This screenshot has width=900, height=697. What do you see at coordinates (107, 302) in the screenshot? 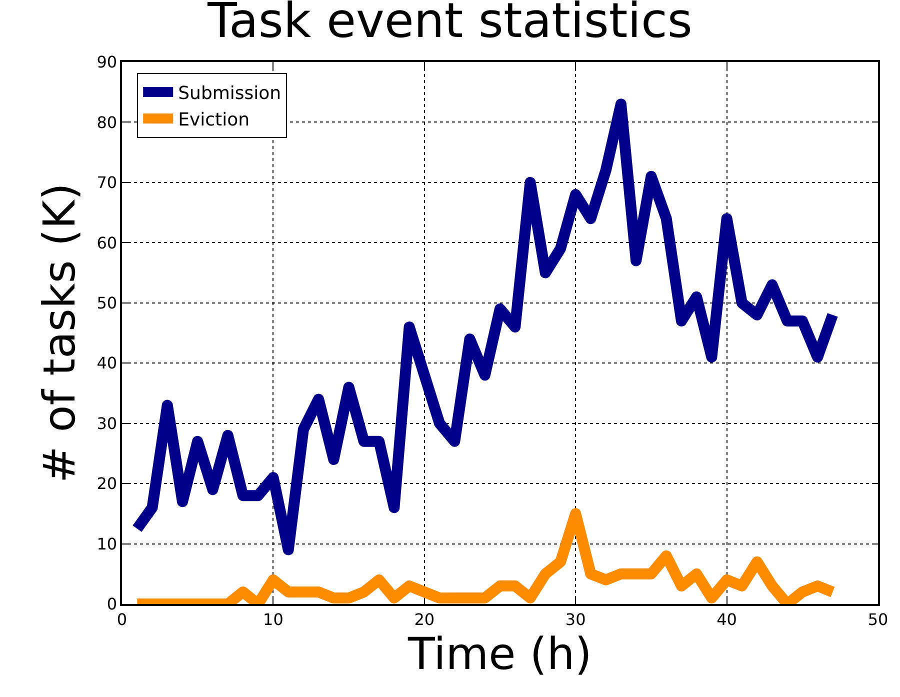
I see `y-tick-label: 50` at bounding box center [107, 302].